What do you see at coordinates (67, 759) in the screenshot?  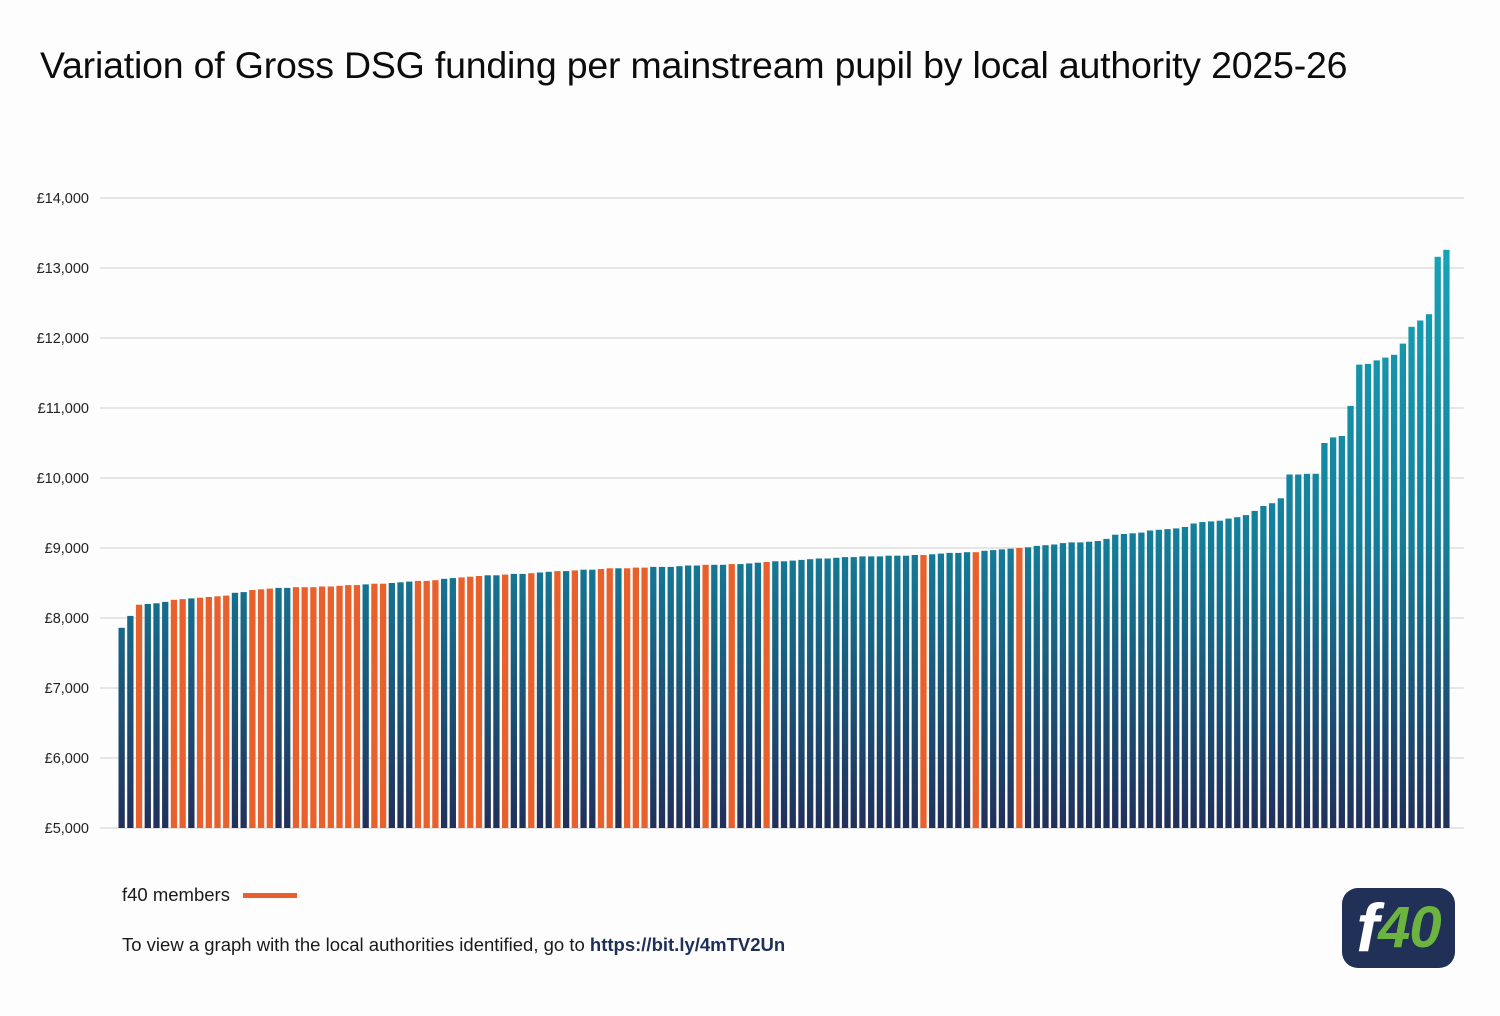 I see `y-tick-label: £6,000` at bounding box center [67, 759].